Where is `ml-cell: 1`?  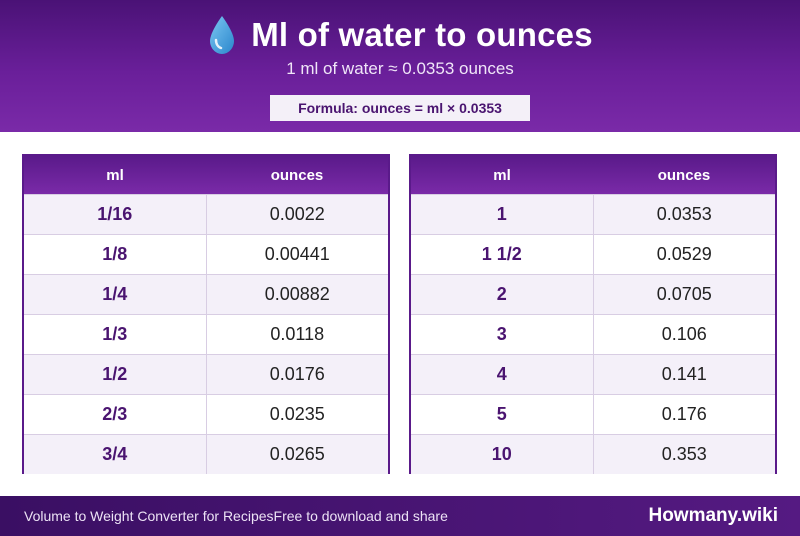 ml-cell: 1 is located at coordinates (502, 214).